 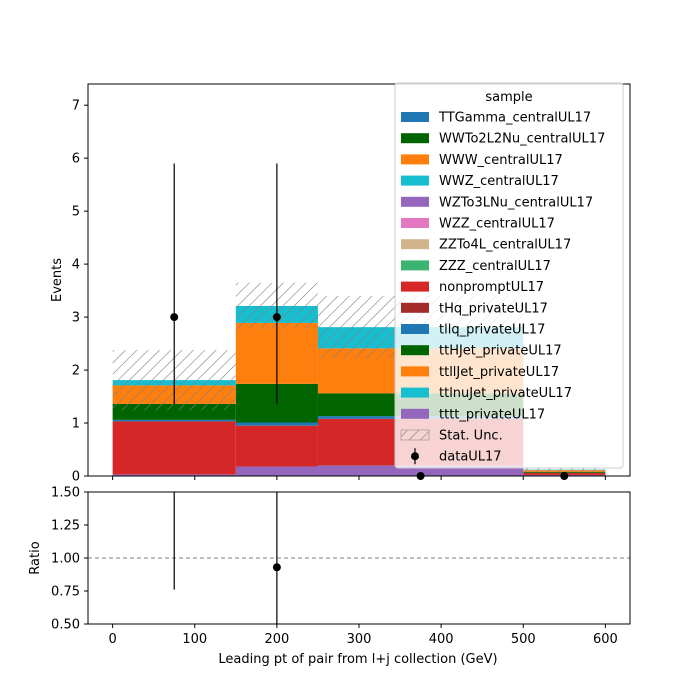 I want to click on legend-swatch-ttllJet_privateUL17, so click(x=415, y=371).